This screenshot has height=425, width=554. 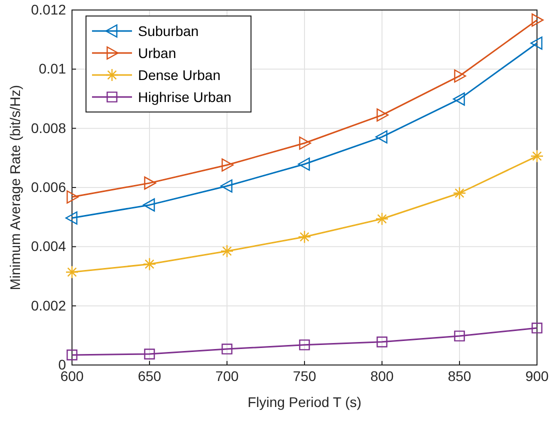 I want to click on y-axis-title: Minimum Average Rate (bit/s/Hz), so click(x=15, y=187).